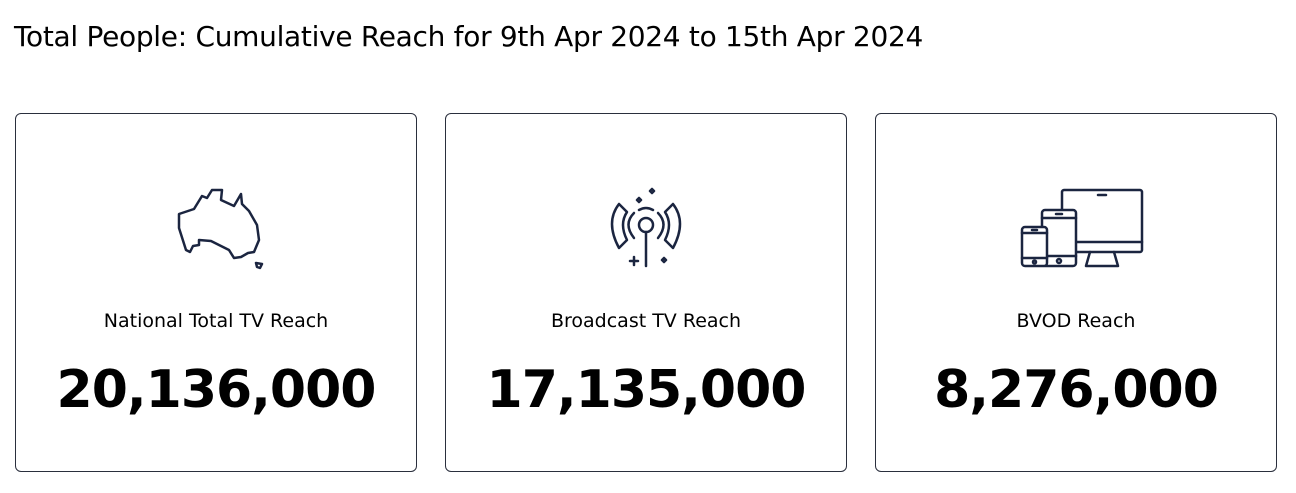  Describe the element at coordinates (1082, 228) in the screenshot. I see `devices-icon` at that location.